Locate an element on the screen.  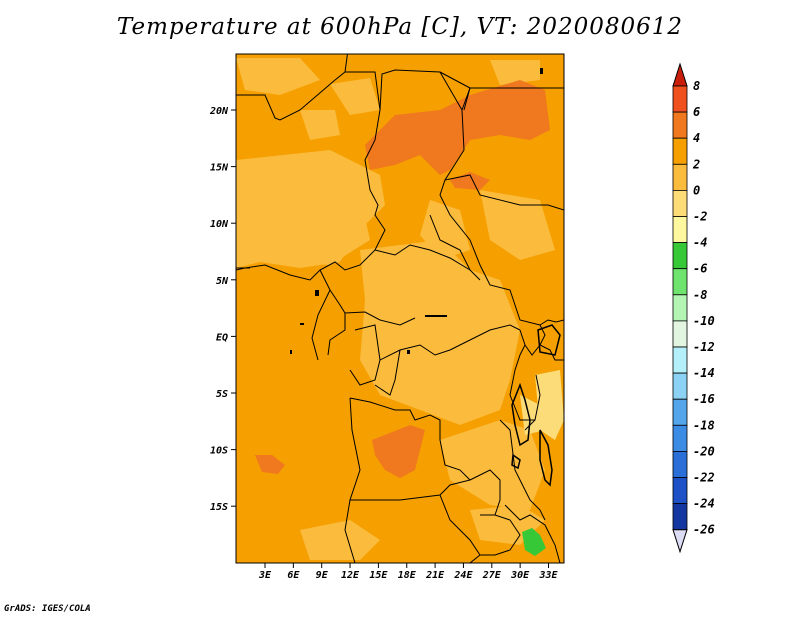
colorbar-label: -24 is located at coordinates (704, 504).